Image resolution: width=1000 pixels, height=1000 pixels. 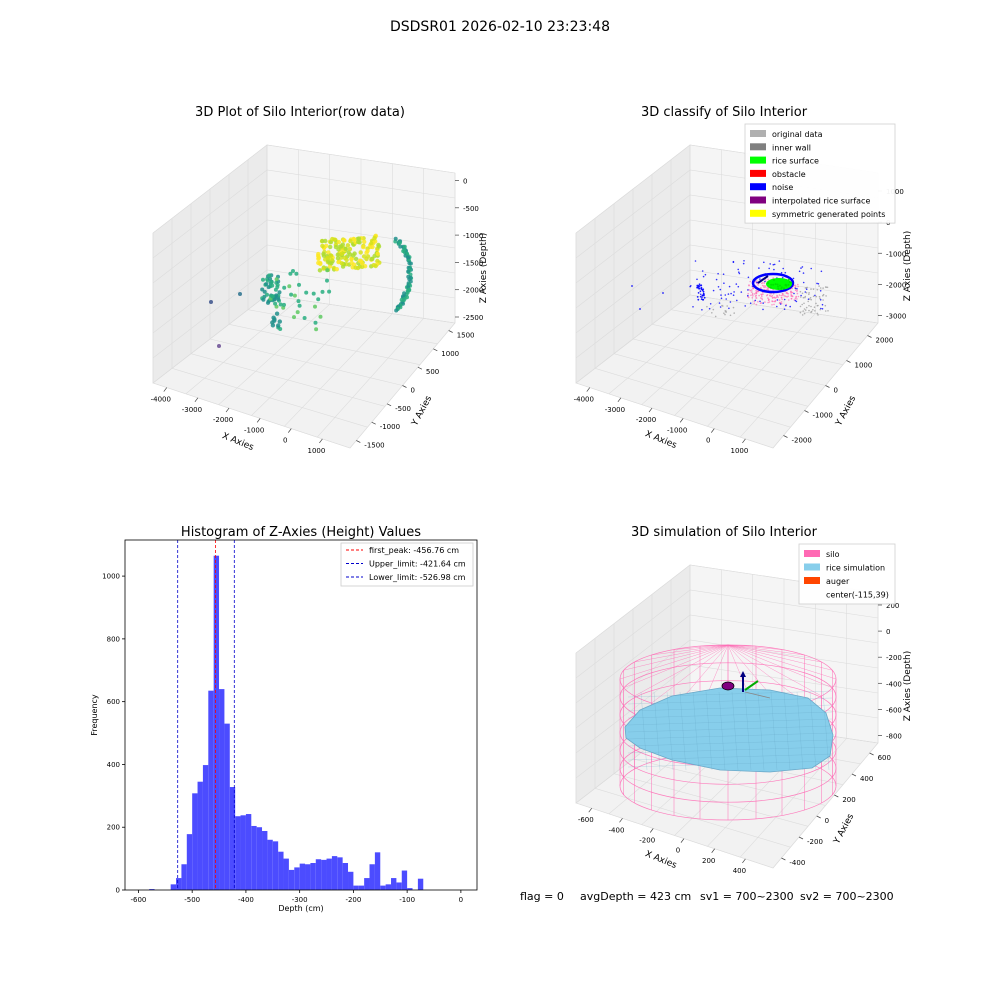 What do you see at coordinates (407, 900) in the screenshot?
I see `x-tick-label: -100` at bounding box center [407, 900].